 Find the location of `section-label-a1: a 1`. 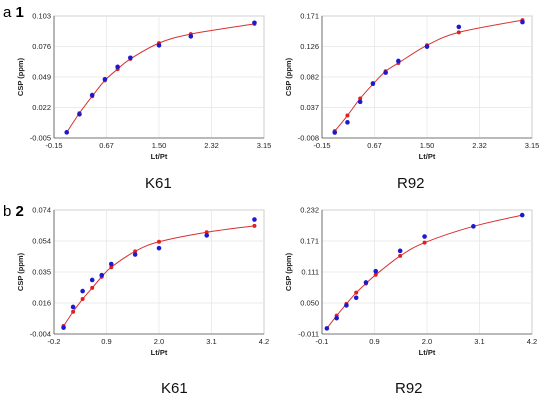

section-label-a1: a 1 is located at coordinates (13, 12).